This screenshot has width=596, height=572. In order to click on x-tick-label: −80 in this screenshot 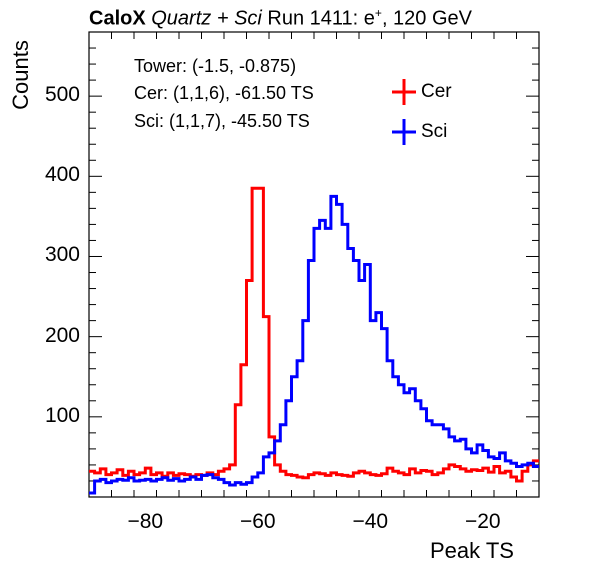, I will do `click(145, 521)`.